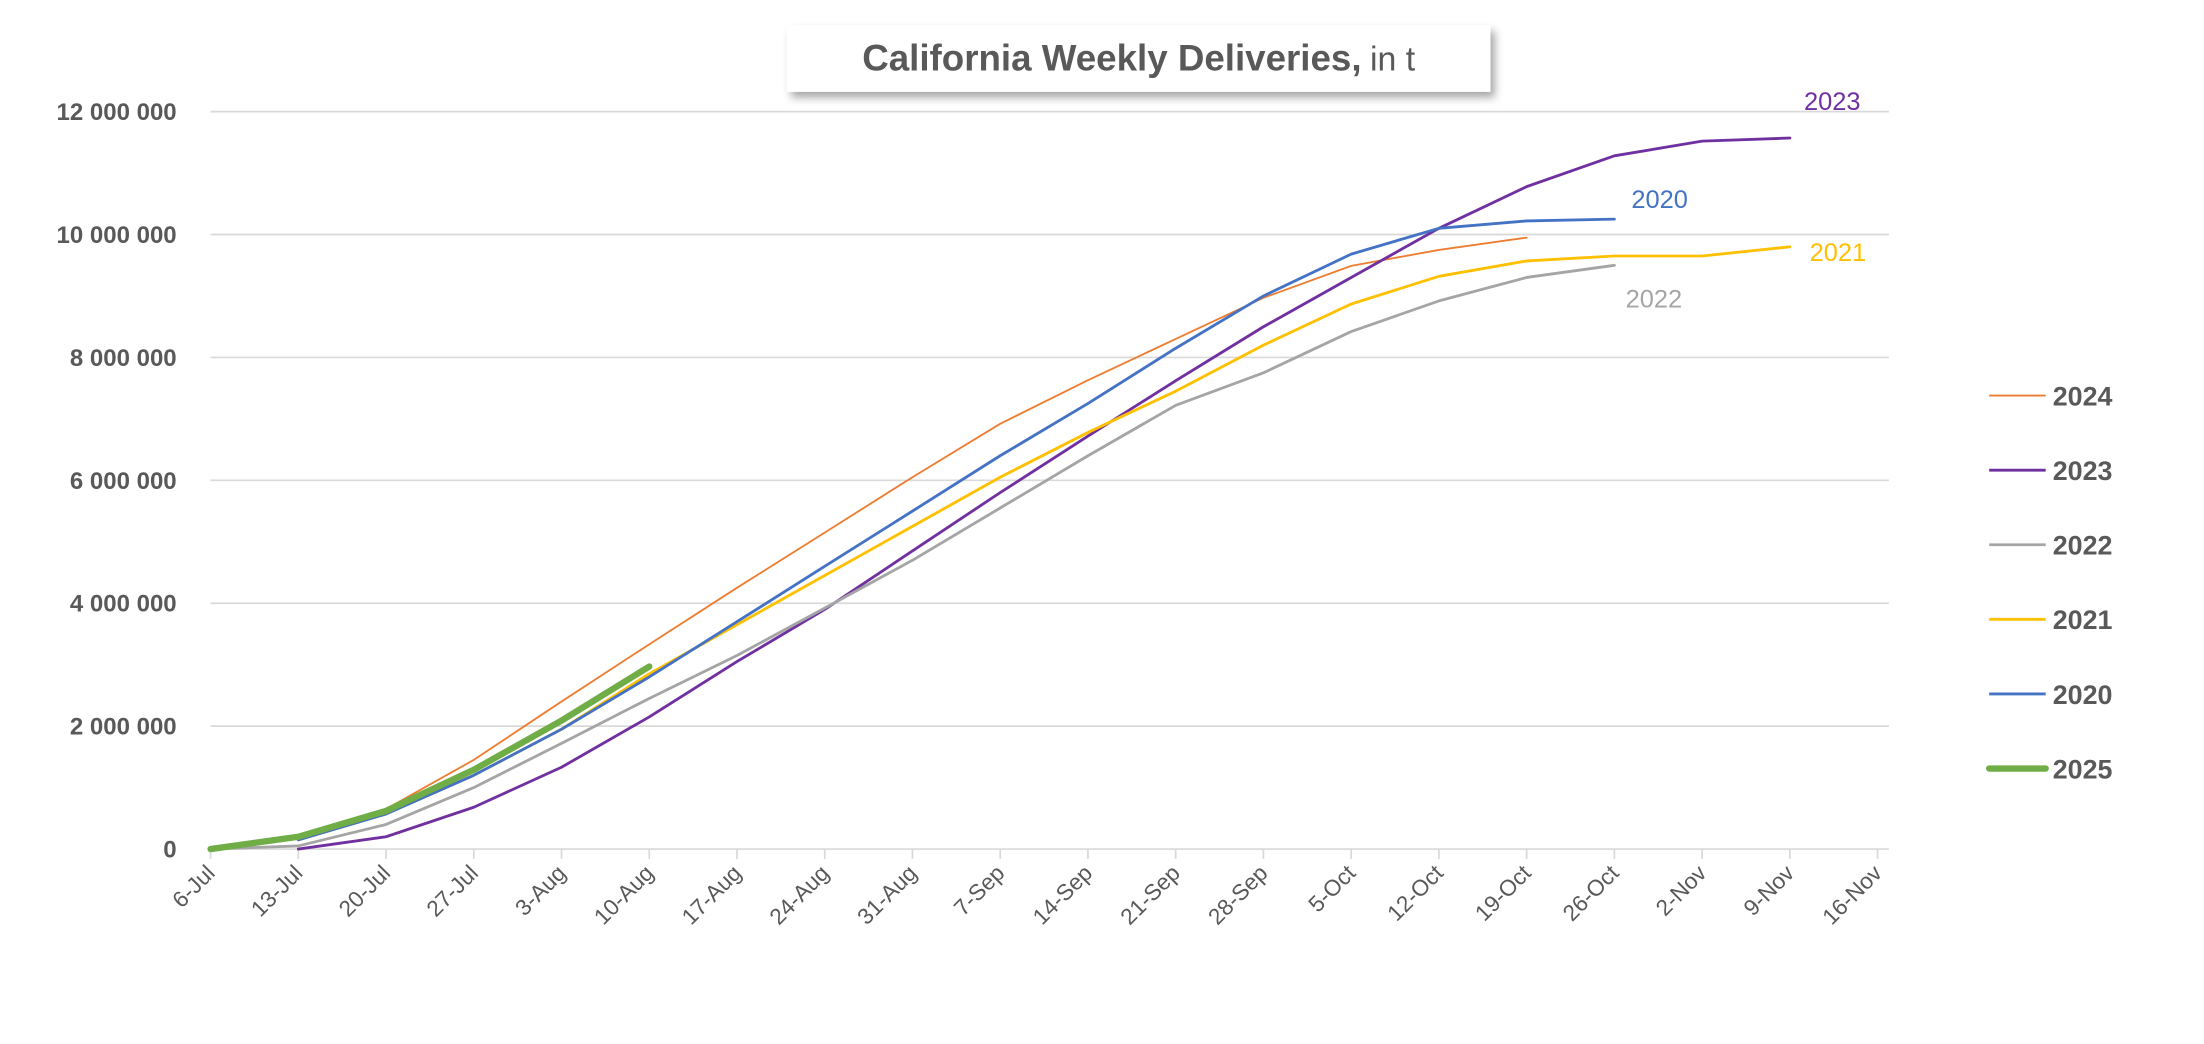 The width and height of the screenshot is (2204, 1044). I want to click on y-tick-label: 0, so click(169, 850).